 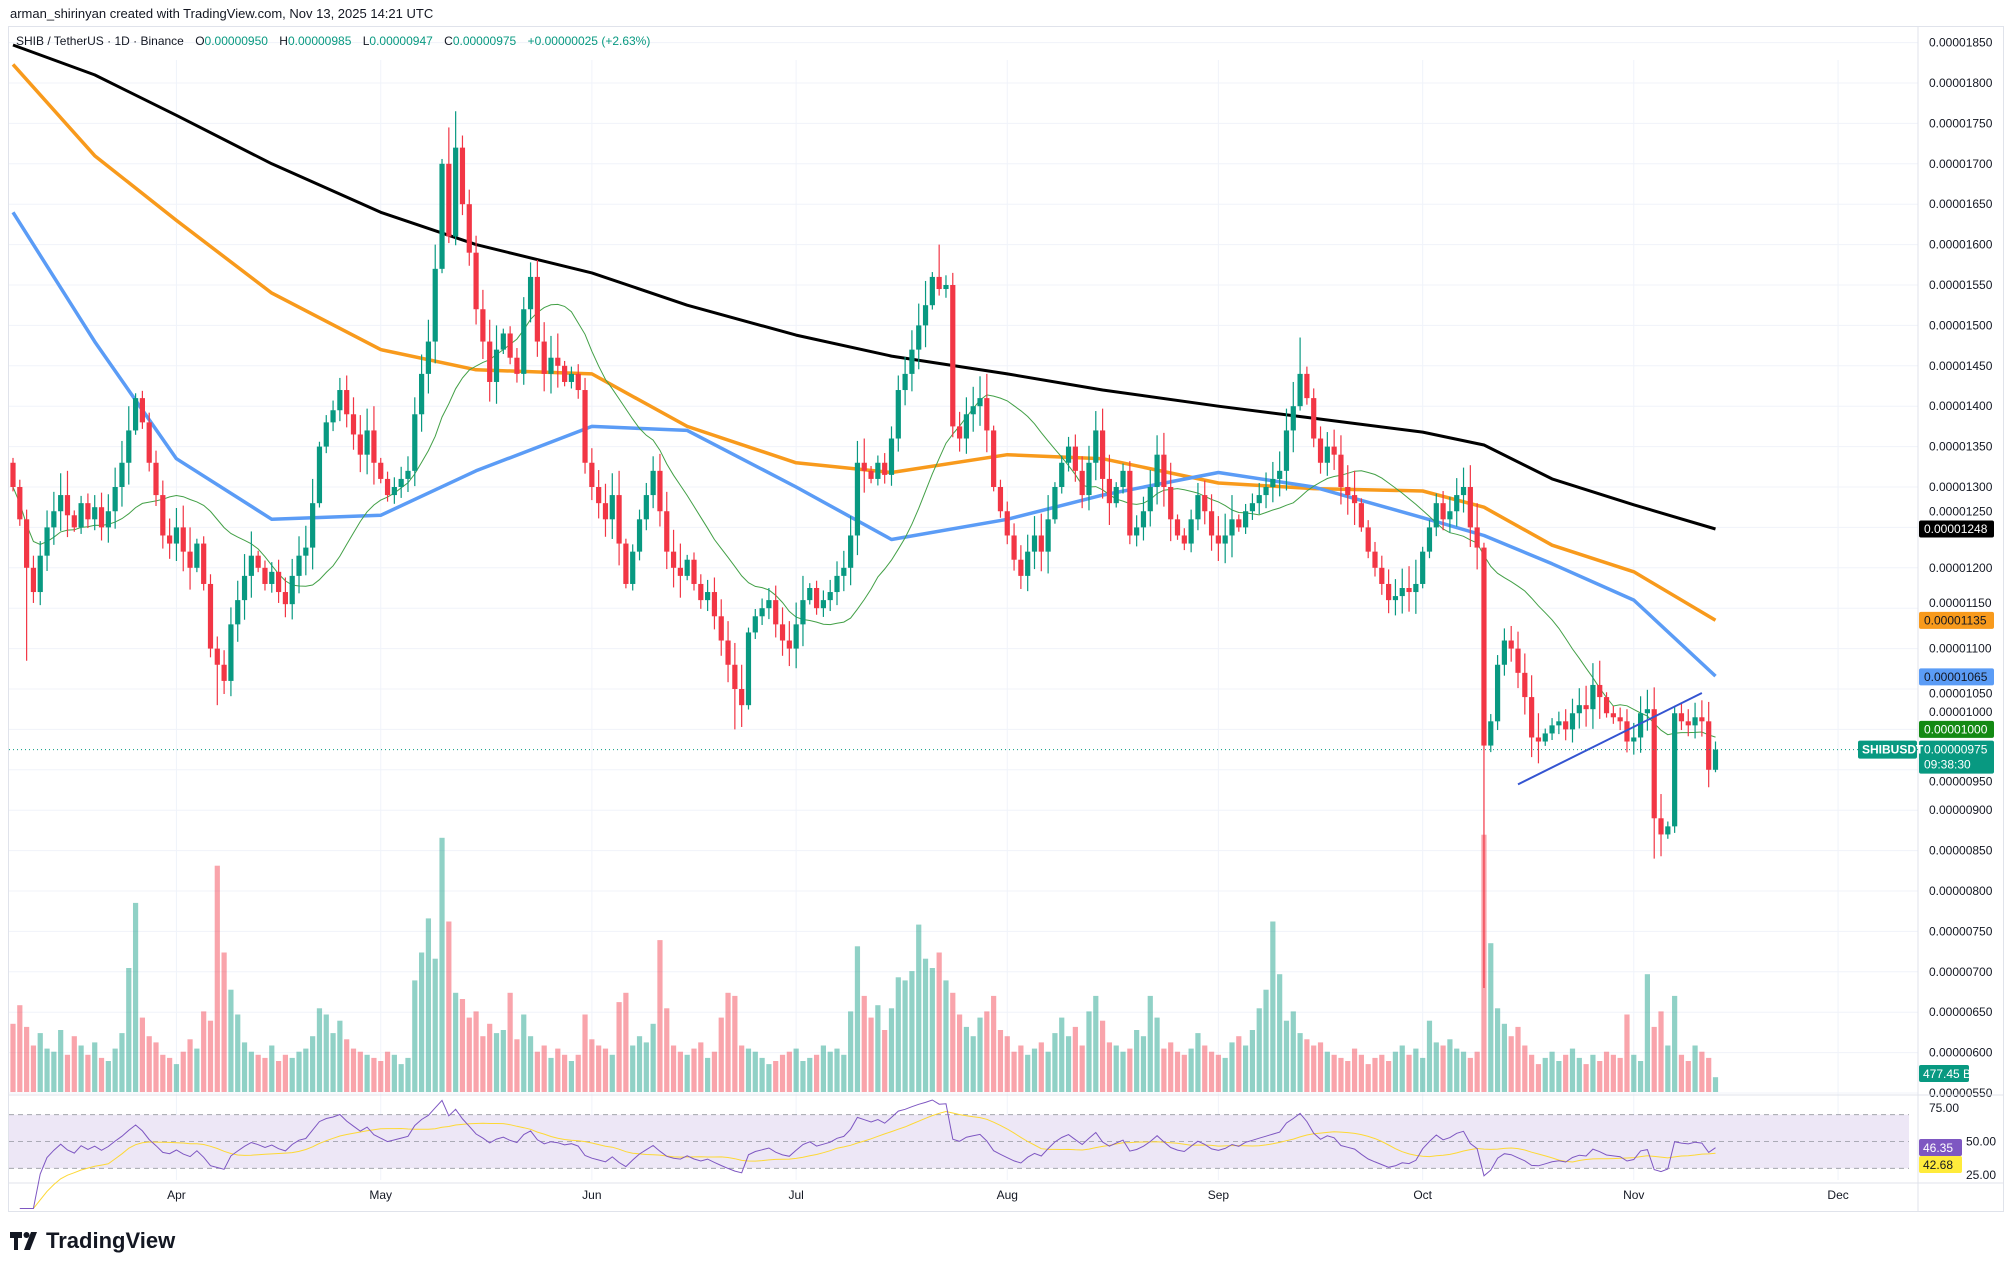 I want to click on fast-ma-value-badge-text: 0.00001000, so click(x=1956, y=729).